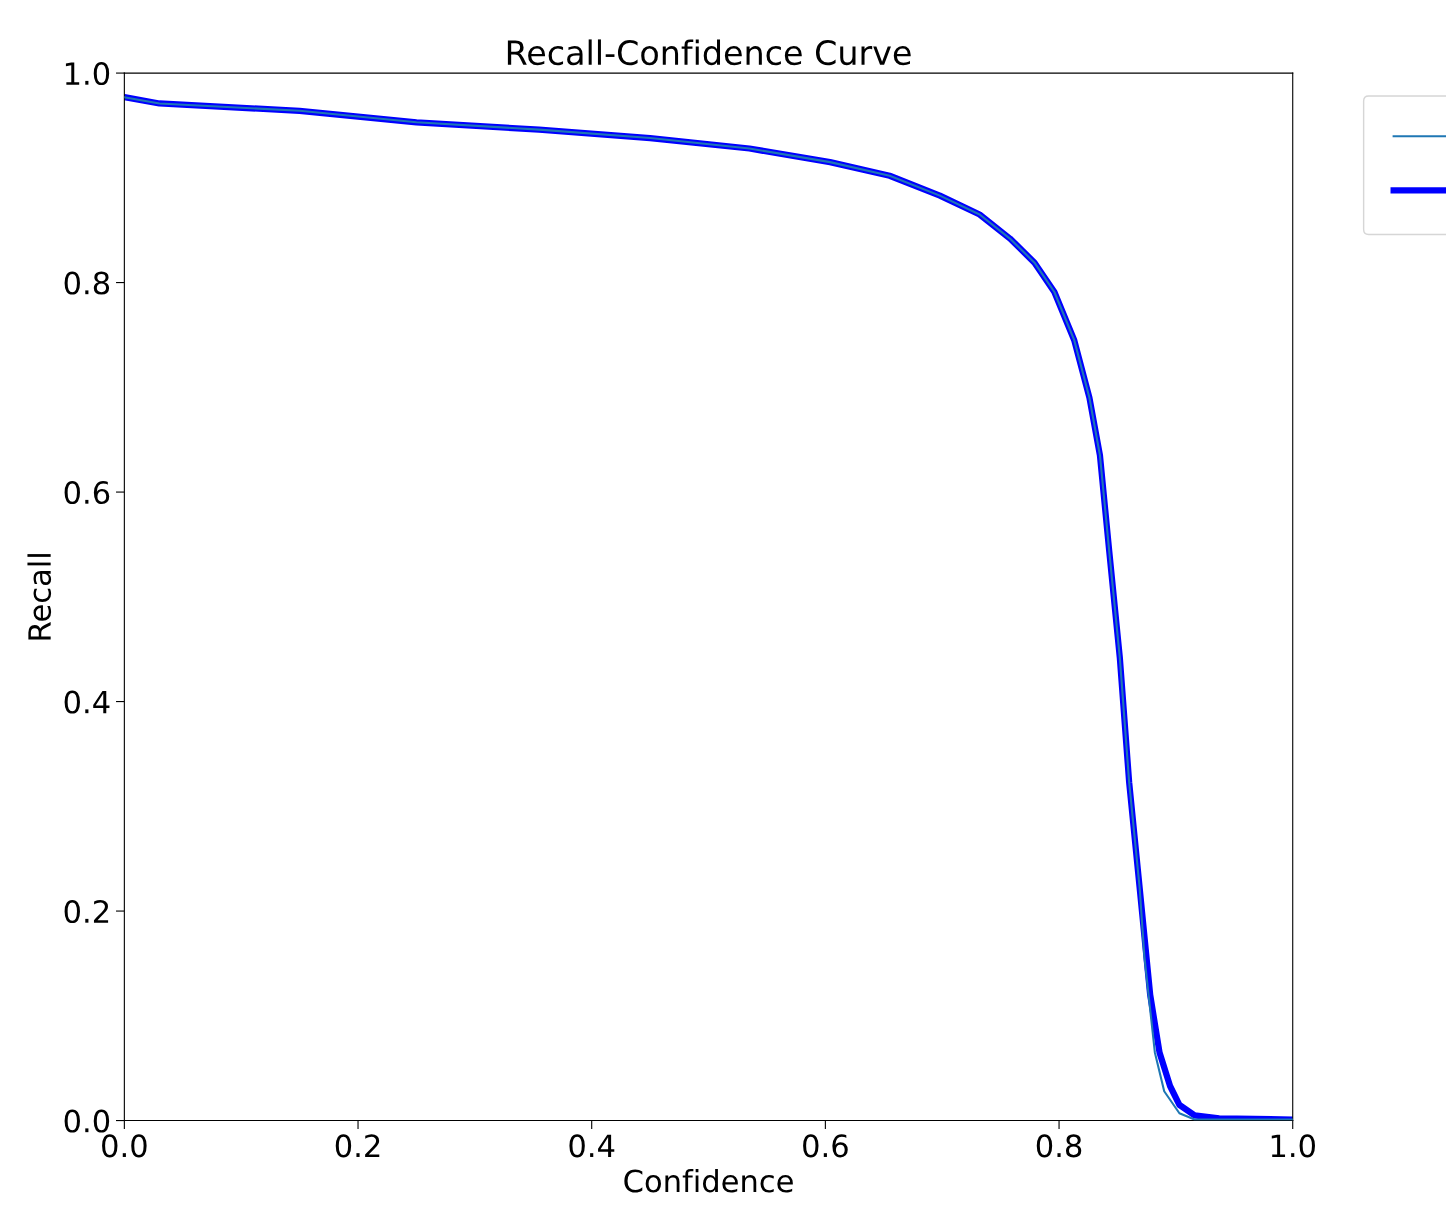  What do you see at coordinates (87, 702) in the screenshot?
I see `y-tick-label: 0.4` at bounding box center [87, 702].